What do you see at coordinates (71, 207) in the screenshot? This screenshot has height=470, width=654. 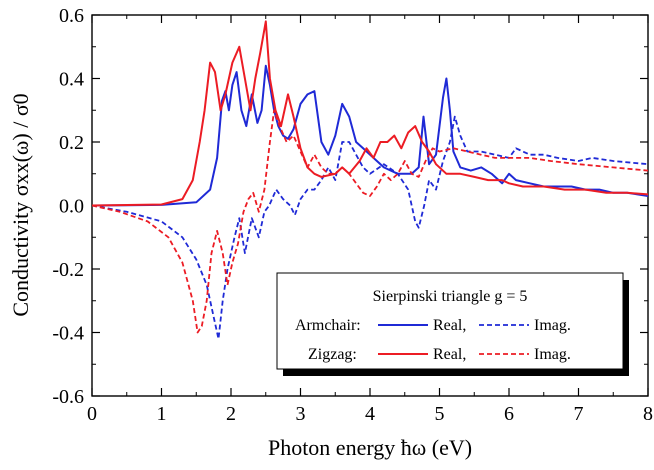 I see `y-tick-label: 0.0` at bounding box center [71, 207].